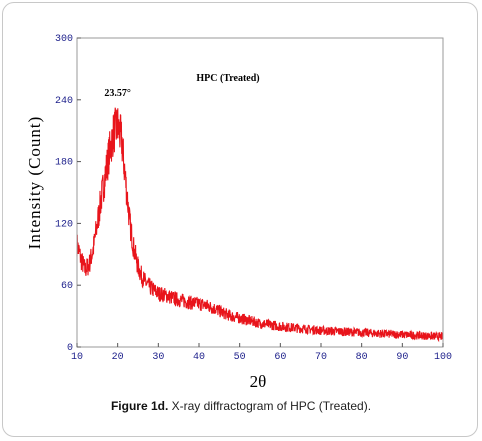 This screenshot has width=482, height=441. I want to click on x-tick-label: 60, so click(280, 357).